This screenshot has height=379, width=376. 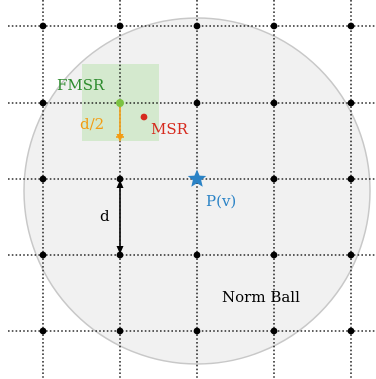 What do you see at coordinates (81, 85) in the screenshot?
I see `fmsr-label: FMSR` at bounding box center [81, 85].